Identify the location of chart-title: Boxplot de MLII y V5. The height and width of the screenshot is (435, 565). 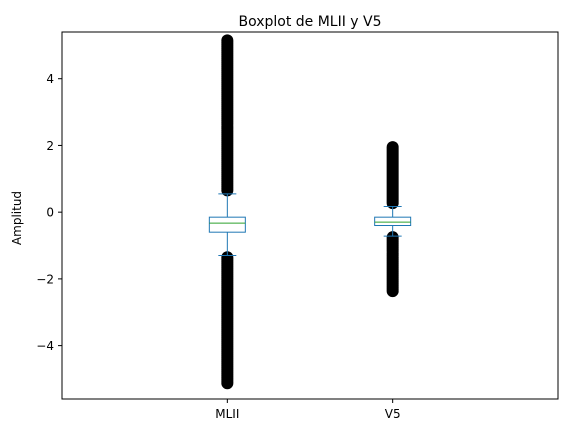
(309, 22).